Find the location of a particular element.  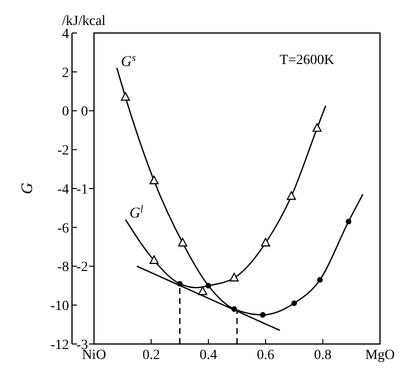

text: /kJ/kcal is located at coordinates (84, 21).